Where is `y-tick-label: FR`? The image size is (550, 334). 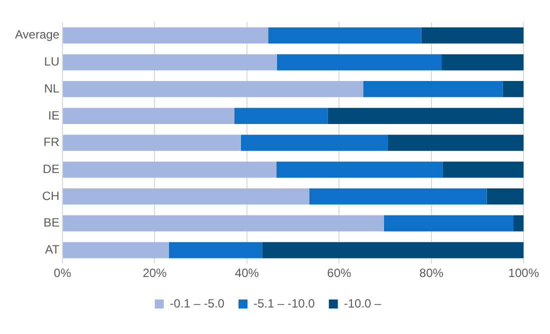 y-tick-label: FR is located at coordinates (51, 142).